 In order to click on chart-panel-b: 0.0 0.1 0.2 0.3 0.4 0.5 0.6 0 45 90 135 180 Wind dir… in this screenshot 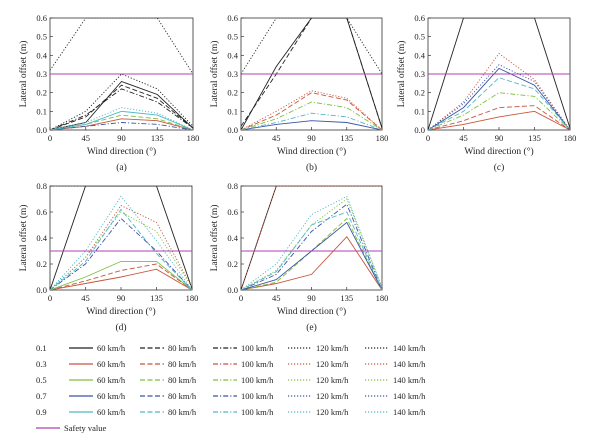, I will do `click(298, 93)`.